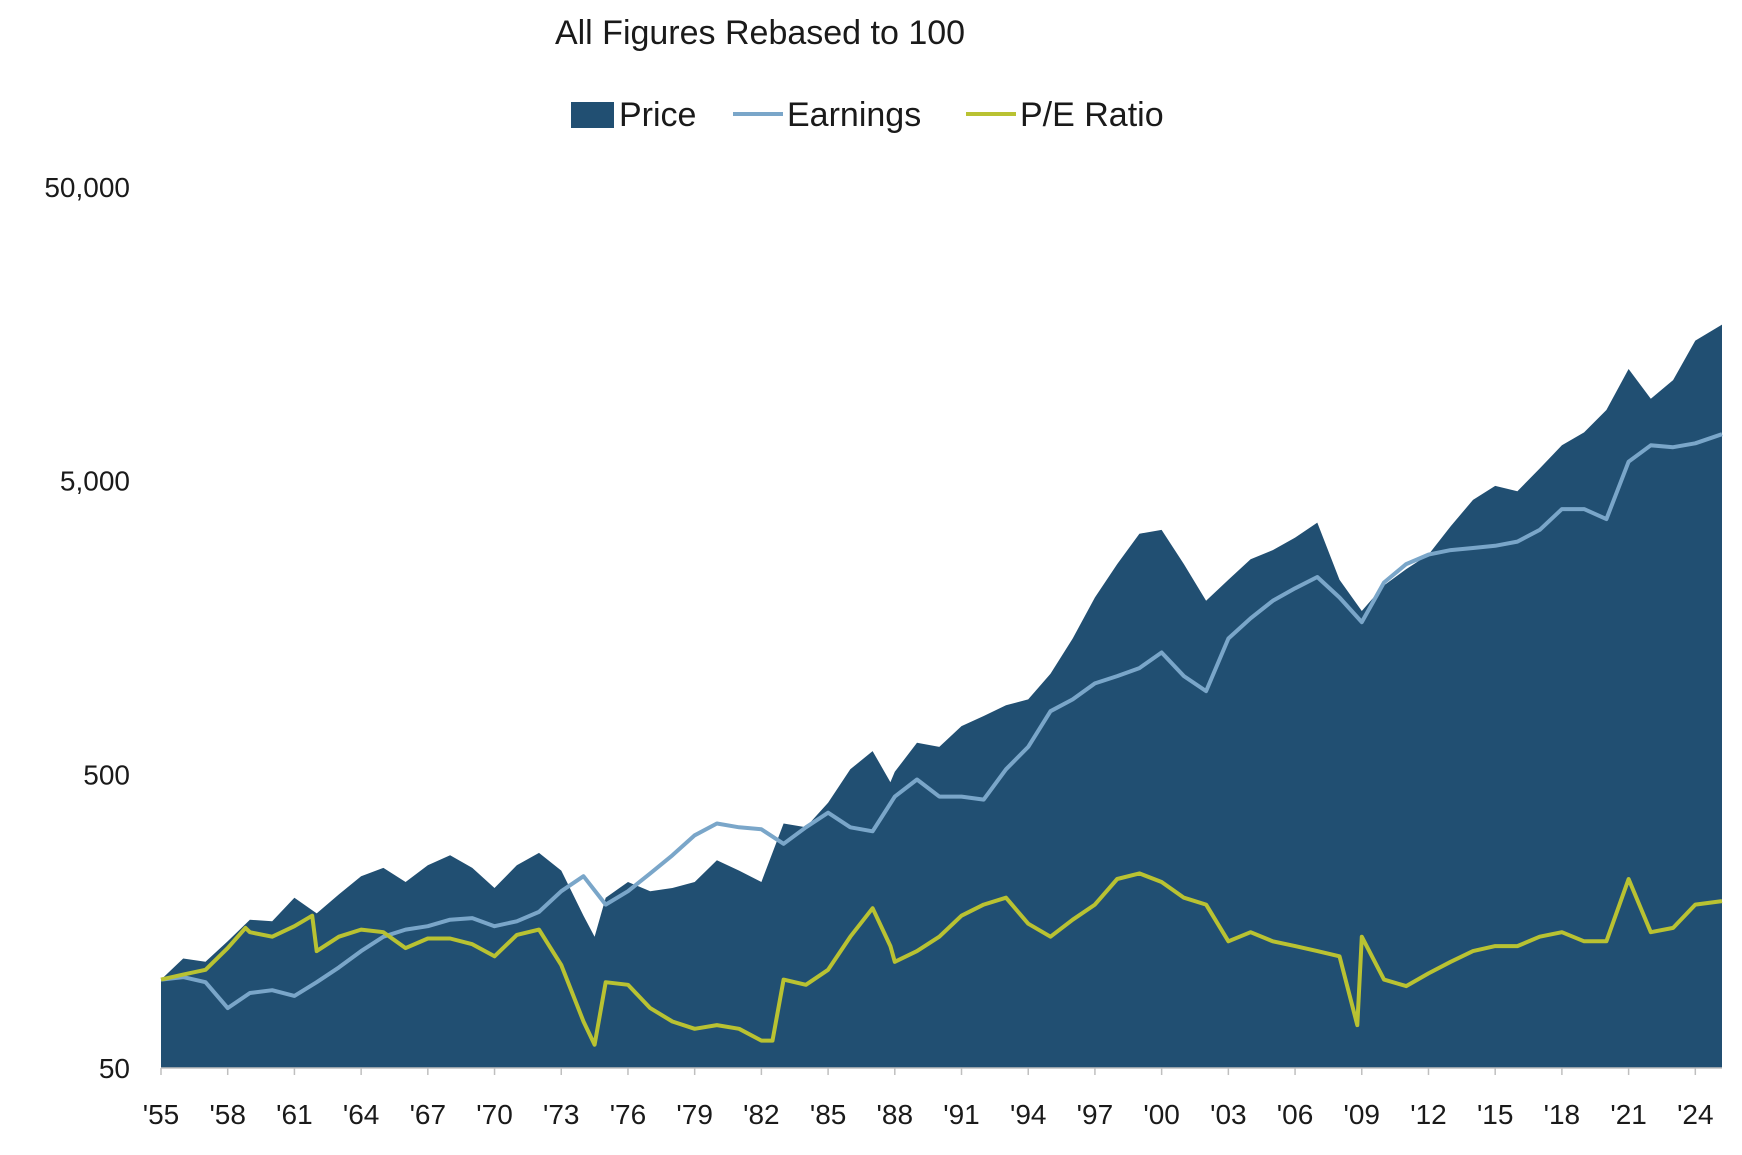 This screenshot has height=1155, width=1742. I want to click on x-tick-label: '21, so click(1628, 1114).